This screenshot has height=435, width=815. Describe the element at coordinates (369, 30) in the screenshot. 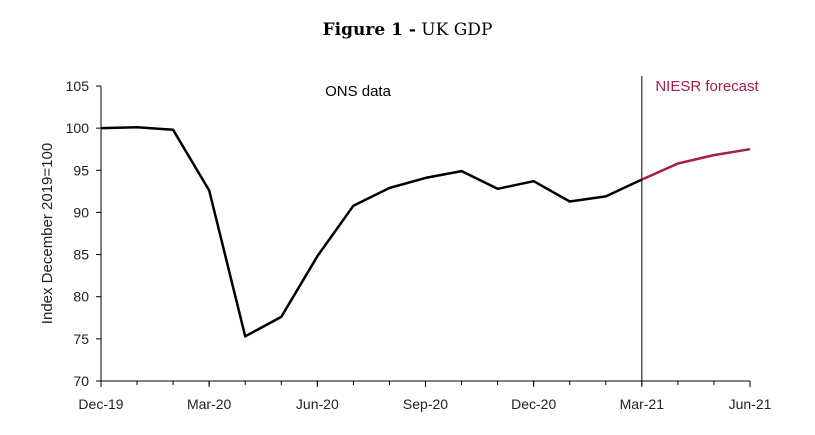

I see `figure-label: Figure 1 -` at that location.